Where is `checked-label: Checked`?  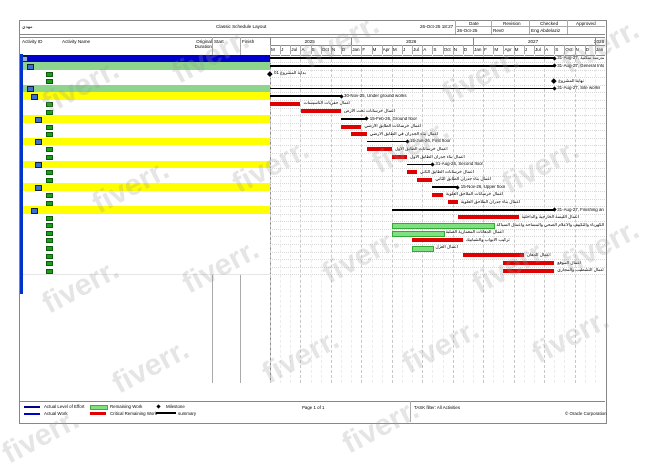 checked-label: Checked is located at coordinates (549, 23).